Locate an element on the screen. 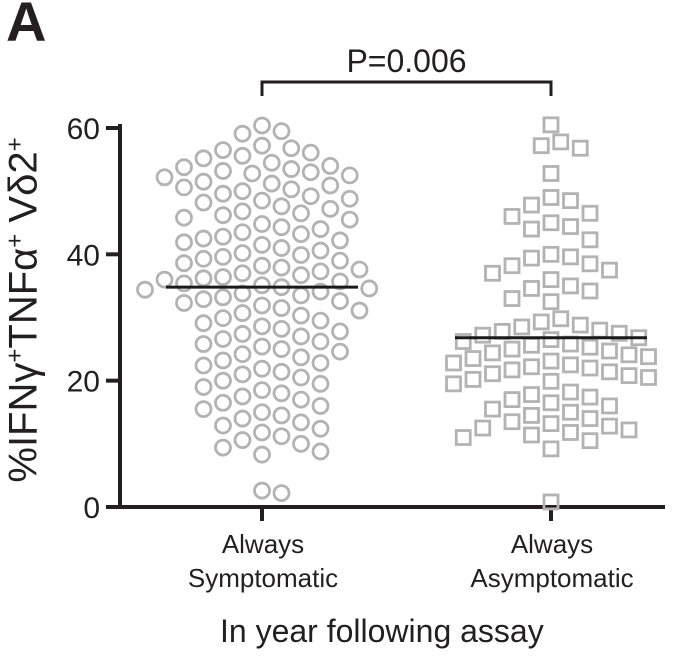 This screenshot has width=700, height=657. category-label-line-2: Asymptomatic is located at coordinates (552, 578).